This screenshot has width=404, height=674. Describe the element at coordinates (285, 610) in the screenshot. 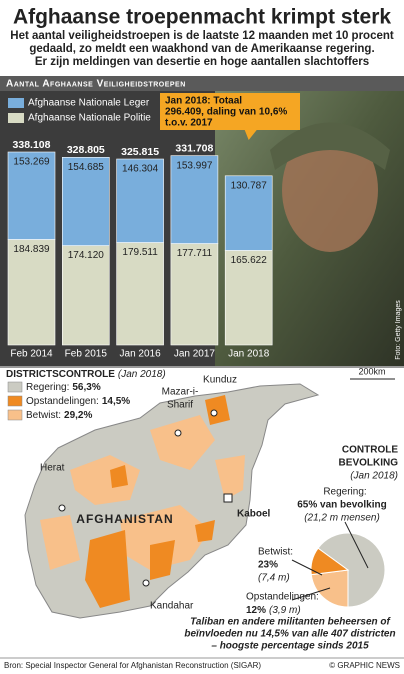

I see `pie-note: (3,9 m)` at that location.